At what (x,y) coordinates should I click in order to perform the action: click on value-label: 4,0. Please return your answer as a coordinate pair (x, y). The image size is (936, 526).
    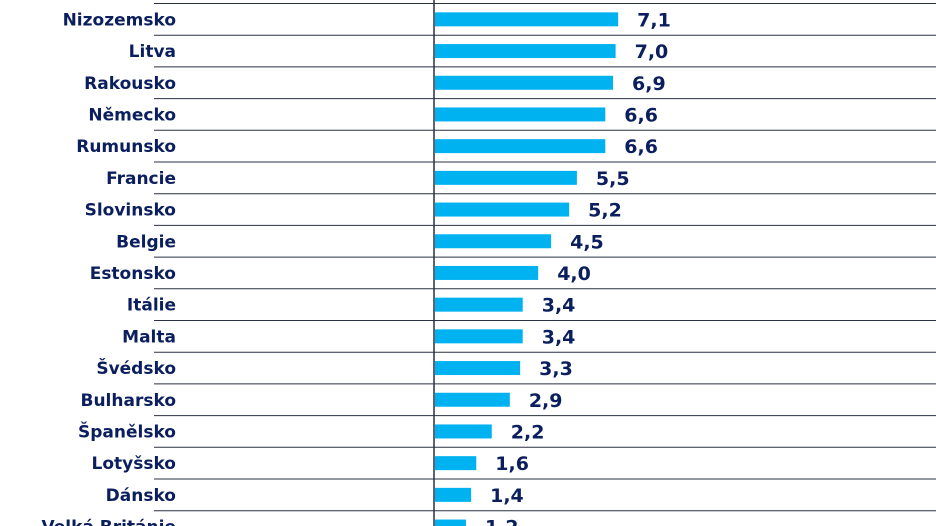
    Looking at the image, I should click on (574, 274).